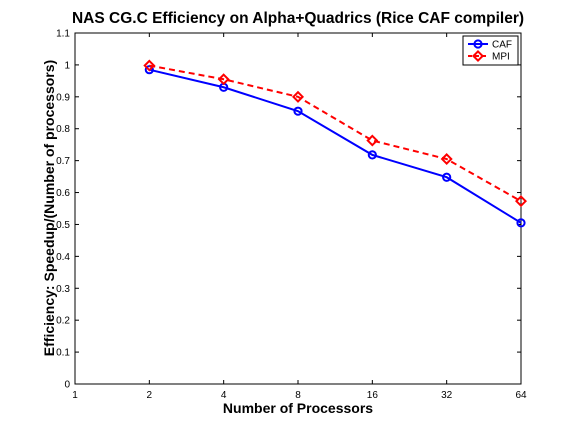 This screenshot has height=432, width=576. Describe the element at coordinates (501, 57) in the screenshot. I see `legend-mpi-label: MPI` at that location.